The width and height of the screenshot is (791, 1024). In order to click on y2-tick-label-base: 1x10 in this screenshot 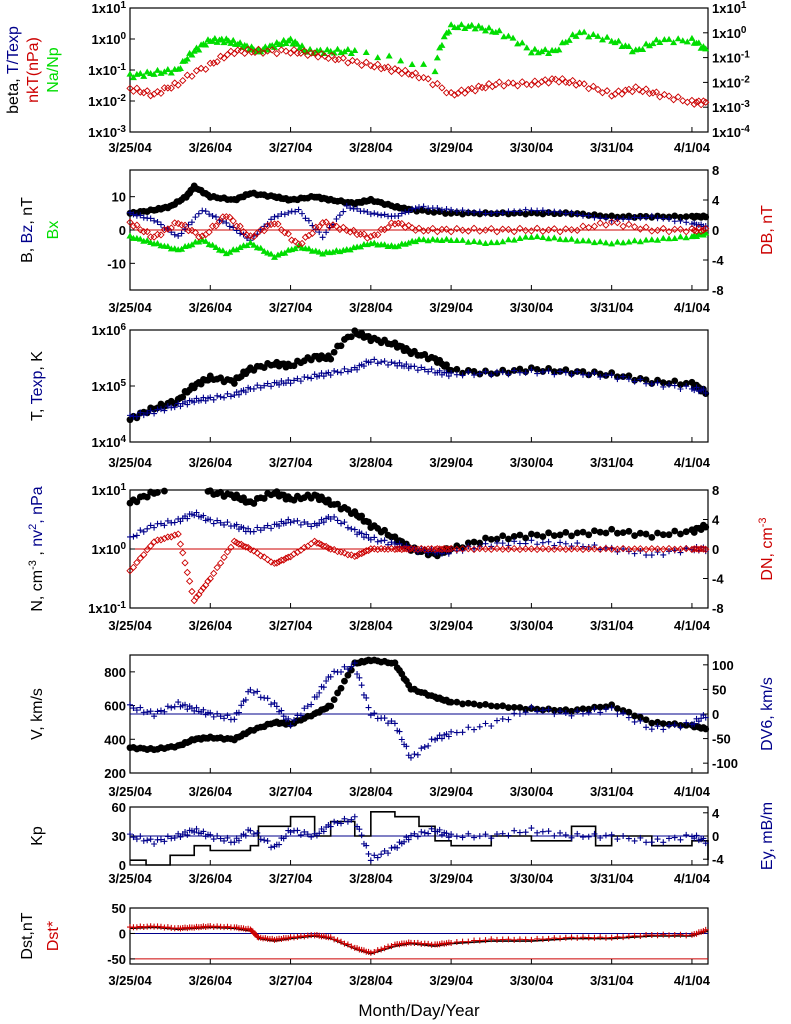, I will do `click(726, 33)`.